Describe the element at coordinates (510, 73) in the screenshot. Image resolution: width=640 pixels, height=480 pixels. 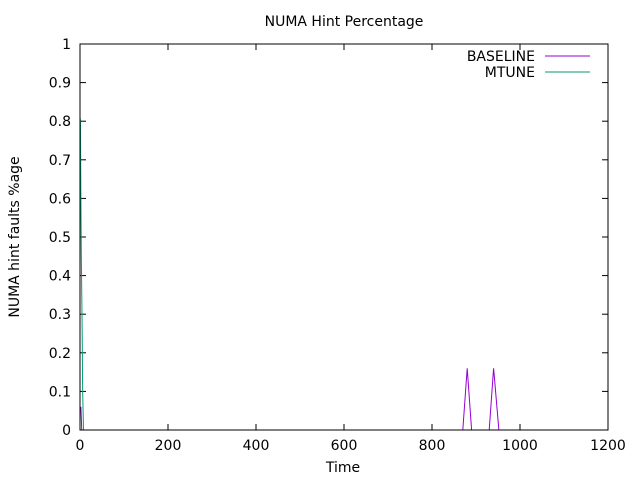
I see `legend-label: MTUNE` at that location.